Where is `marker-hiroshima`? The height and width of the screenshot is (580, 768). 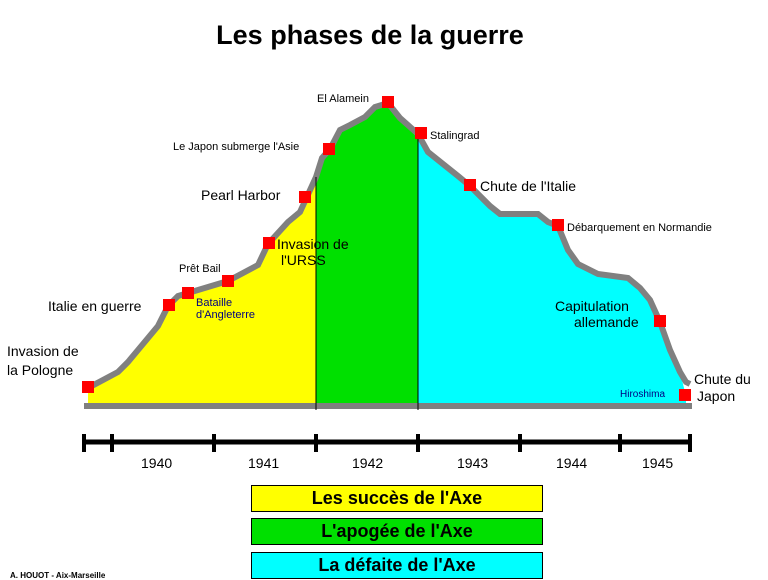
marker-hiroshima is located at coordinates (685, 395).